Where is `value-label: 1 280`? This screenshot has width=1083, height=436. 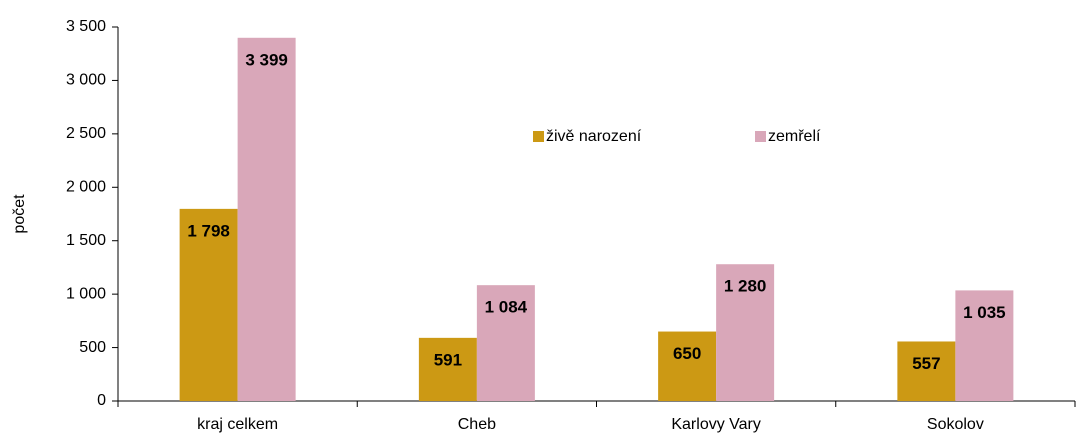 value-label: 1 280 is located at coordinates (745, 286).